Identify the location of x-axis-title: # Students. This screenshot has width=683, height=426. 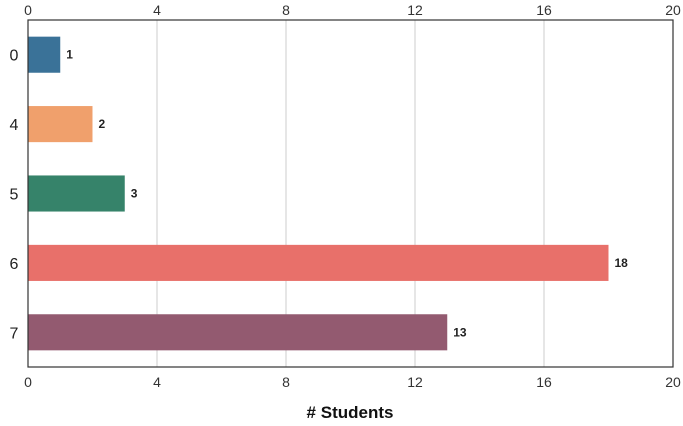
(350, 412).